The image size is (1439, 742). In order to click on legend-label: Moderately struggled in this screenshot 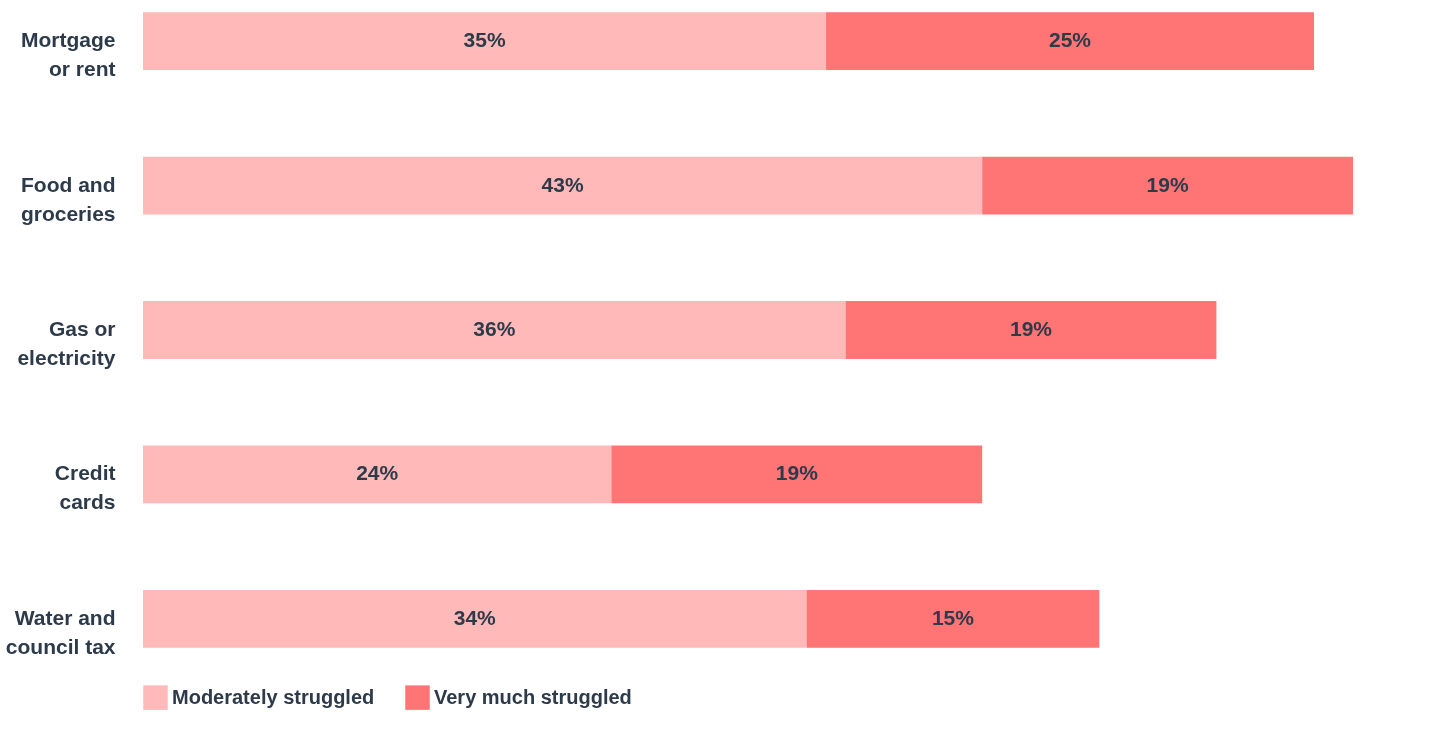, I will do `click(273, 696)`.